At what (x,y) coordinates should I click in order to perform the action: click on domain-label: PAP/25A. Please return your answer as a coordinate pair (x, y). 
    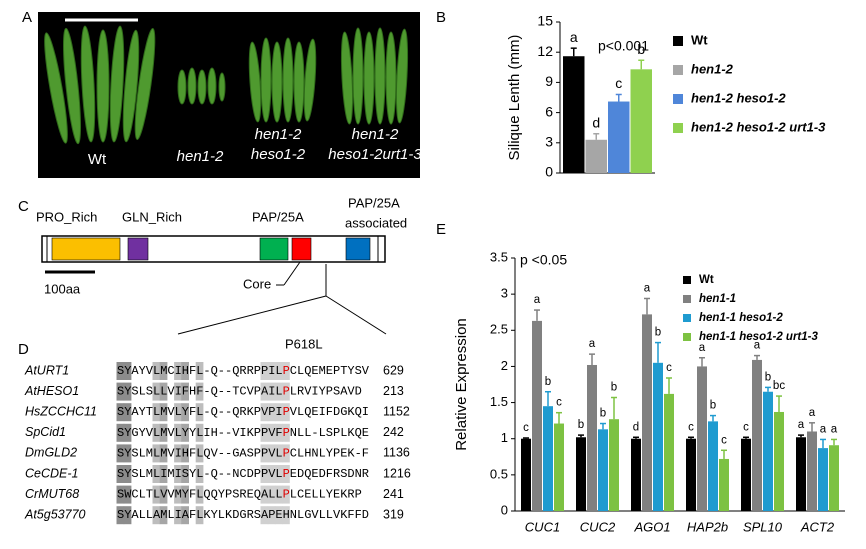
    Looking at the image, I should click on (278, 216).